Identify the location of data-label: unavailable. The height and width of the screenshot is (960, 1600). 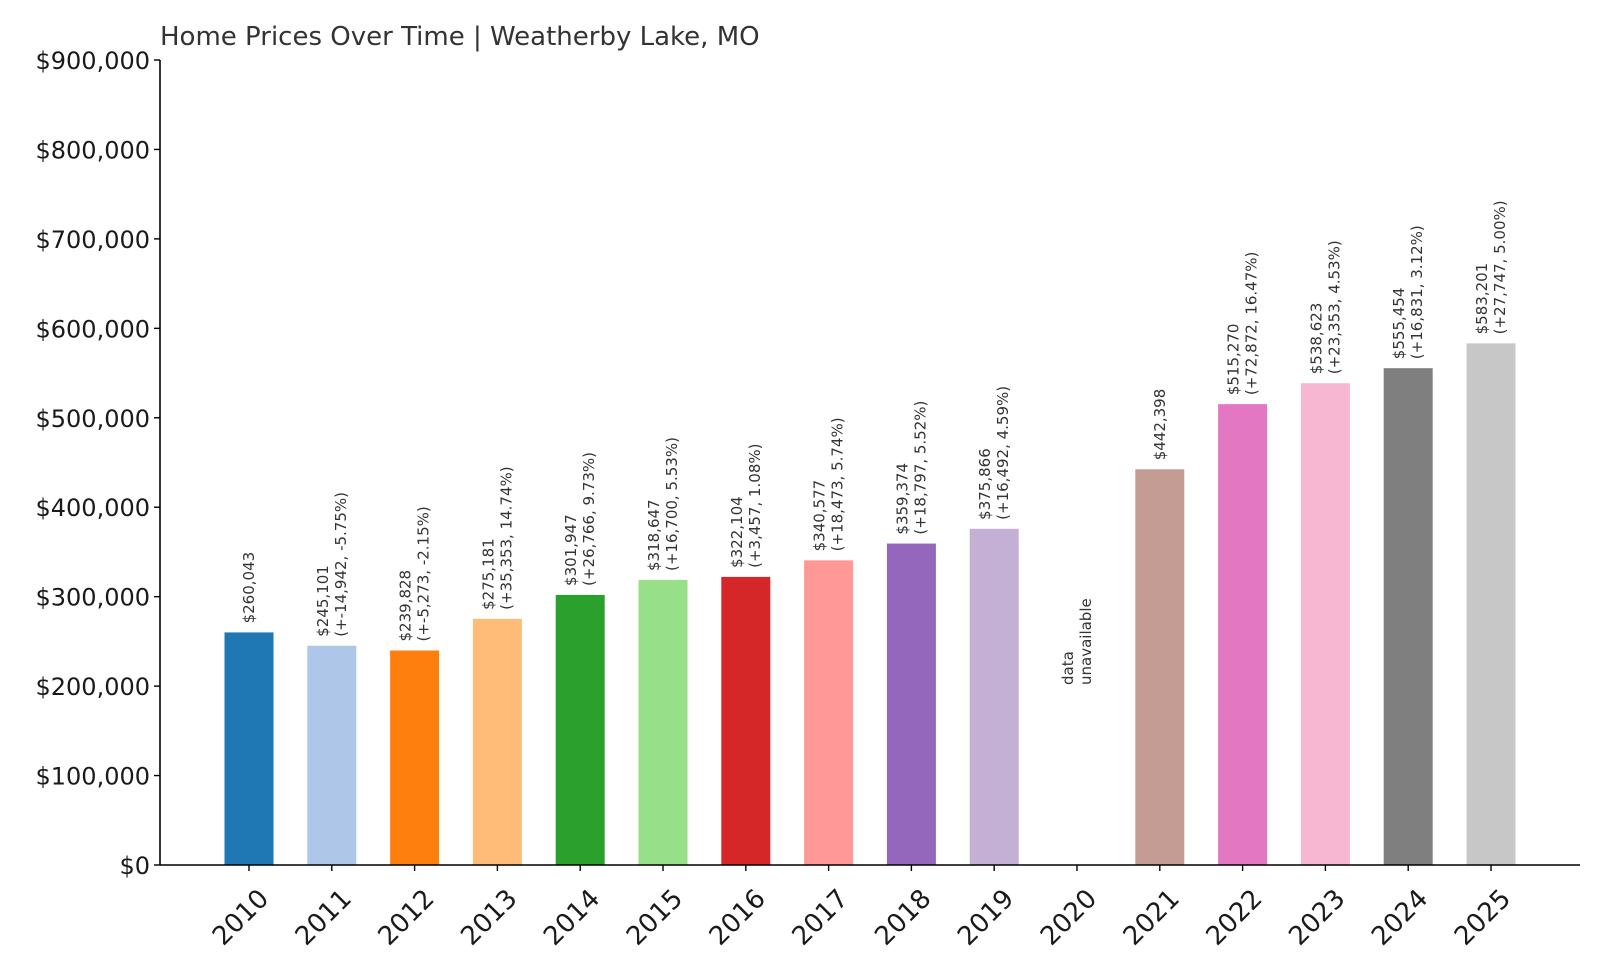
(1086, 641).